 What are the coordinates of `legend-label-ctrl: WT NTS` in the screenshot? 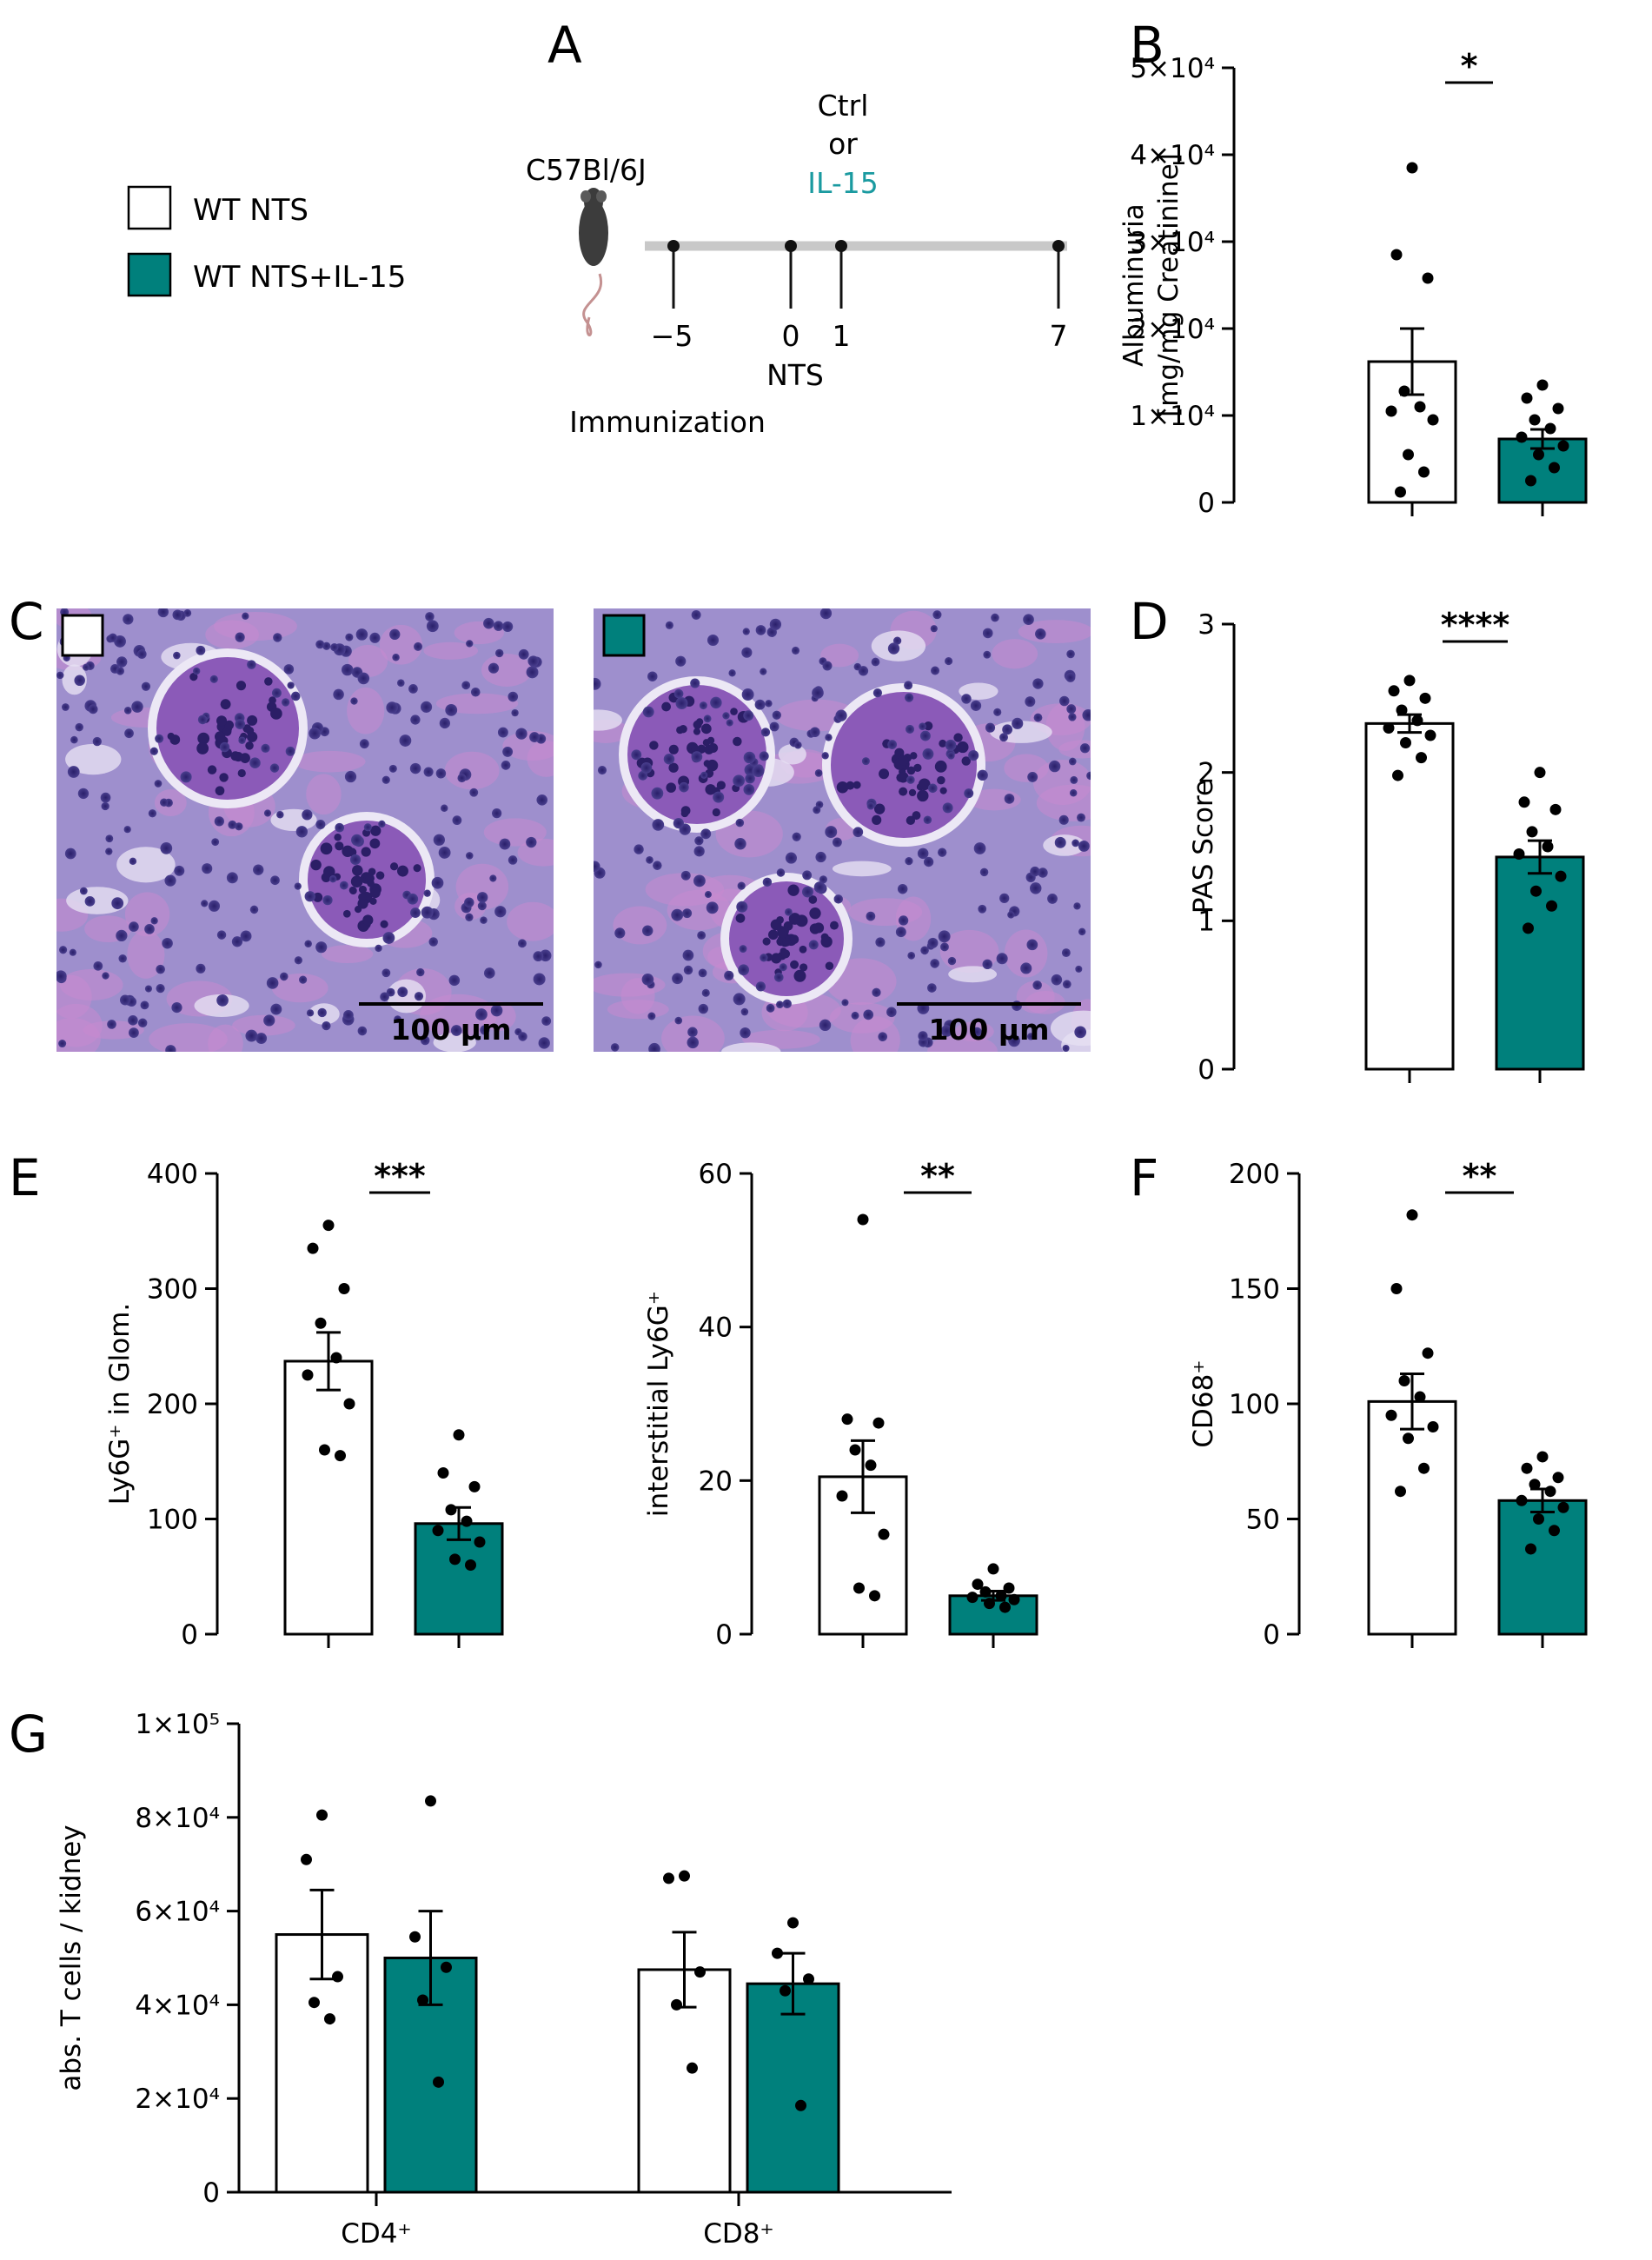 It's located at (251, 210).